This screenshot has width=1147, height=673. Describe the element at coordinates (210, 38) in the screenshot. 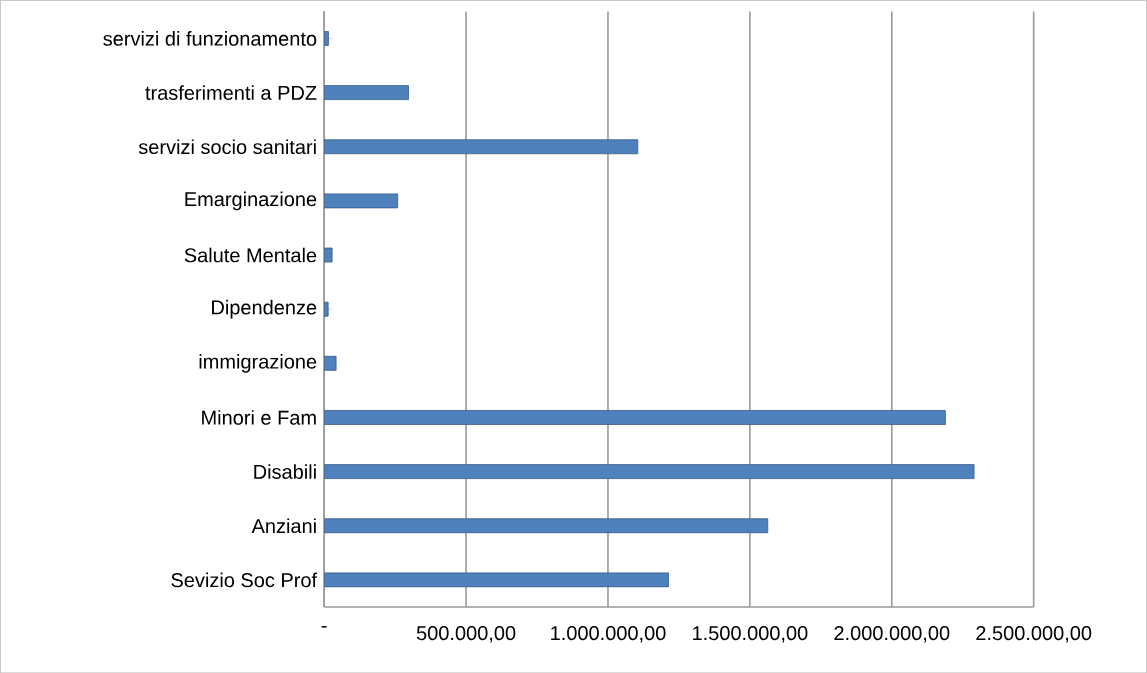

I see `y-tick-label: servizi di funzionamento` at that location.